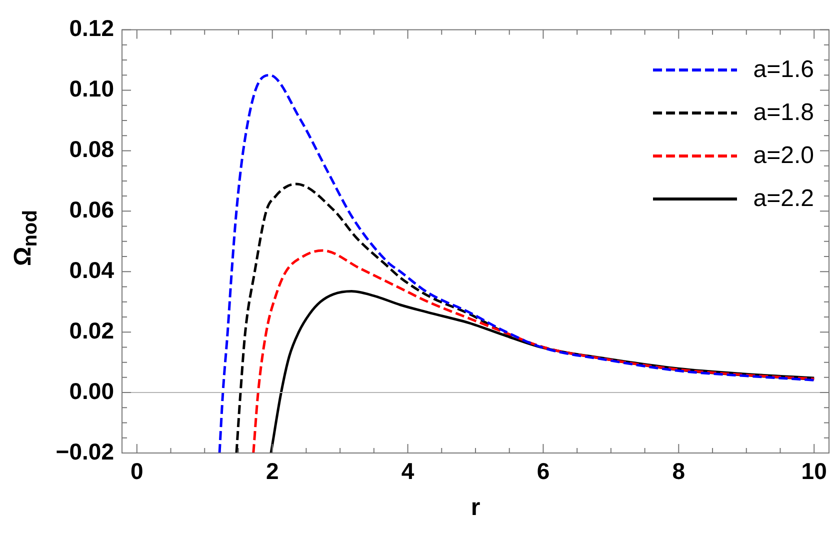 The width and height of the screenshot is (834, 540). Describe the element at coordinates (85, 451) in the screenshot. I see `y-tick-label: −0.02` at that location.